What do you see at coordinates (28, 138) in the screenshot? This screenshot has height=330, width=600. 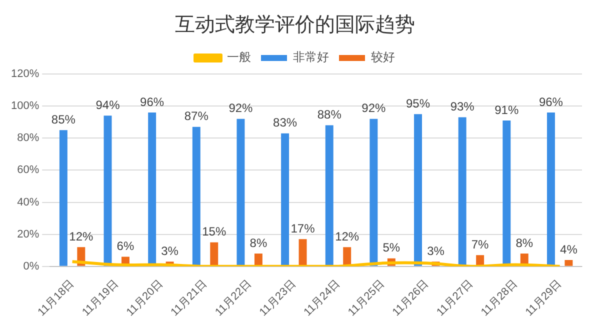 I see `y-tick-label: 80%` at bounding box center [28, 138].